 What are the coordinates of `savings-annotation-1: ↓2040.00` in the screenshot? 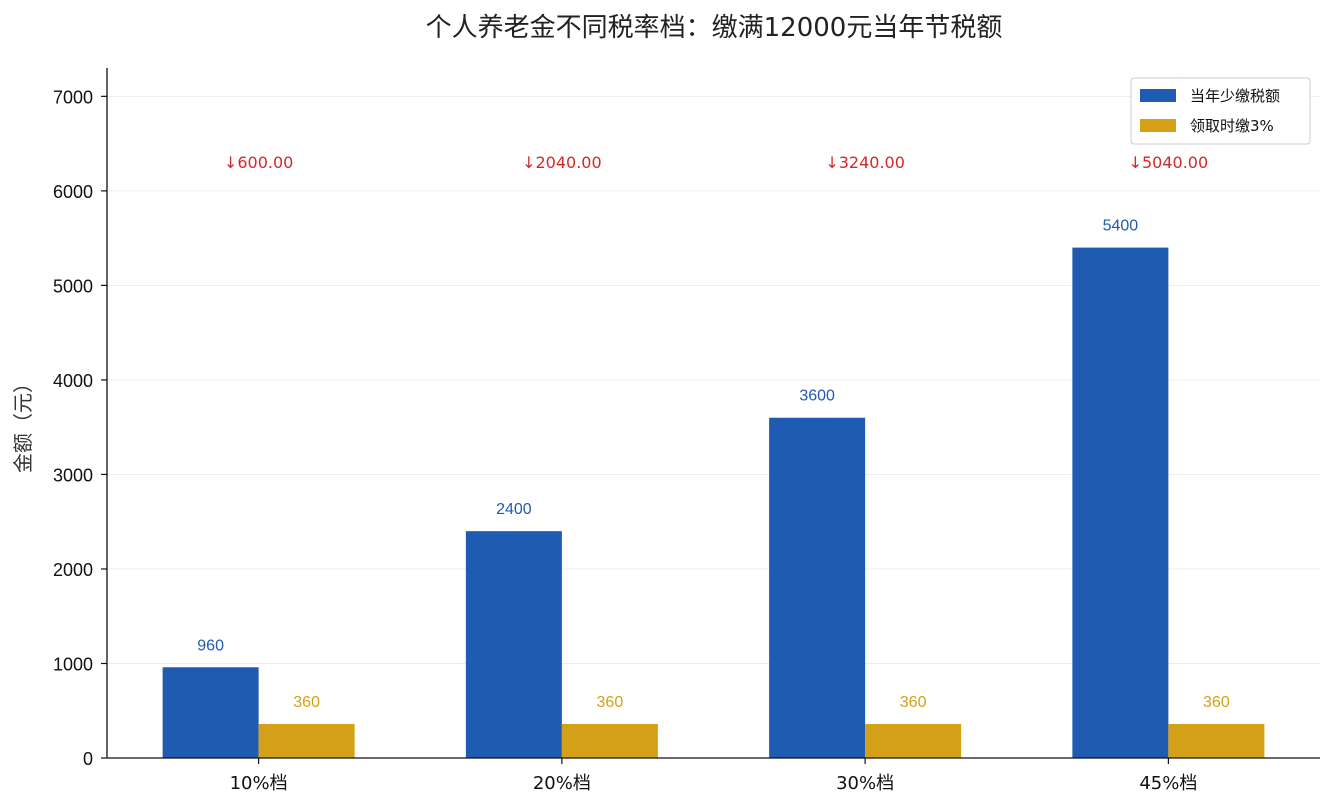 It's located at (562, 162).